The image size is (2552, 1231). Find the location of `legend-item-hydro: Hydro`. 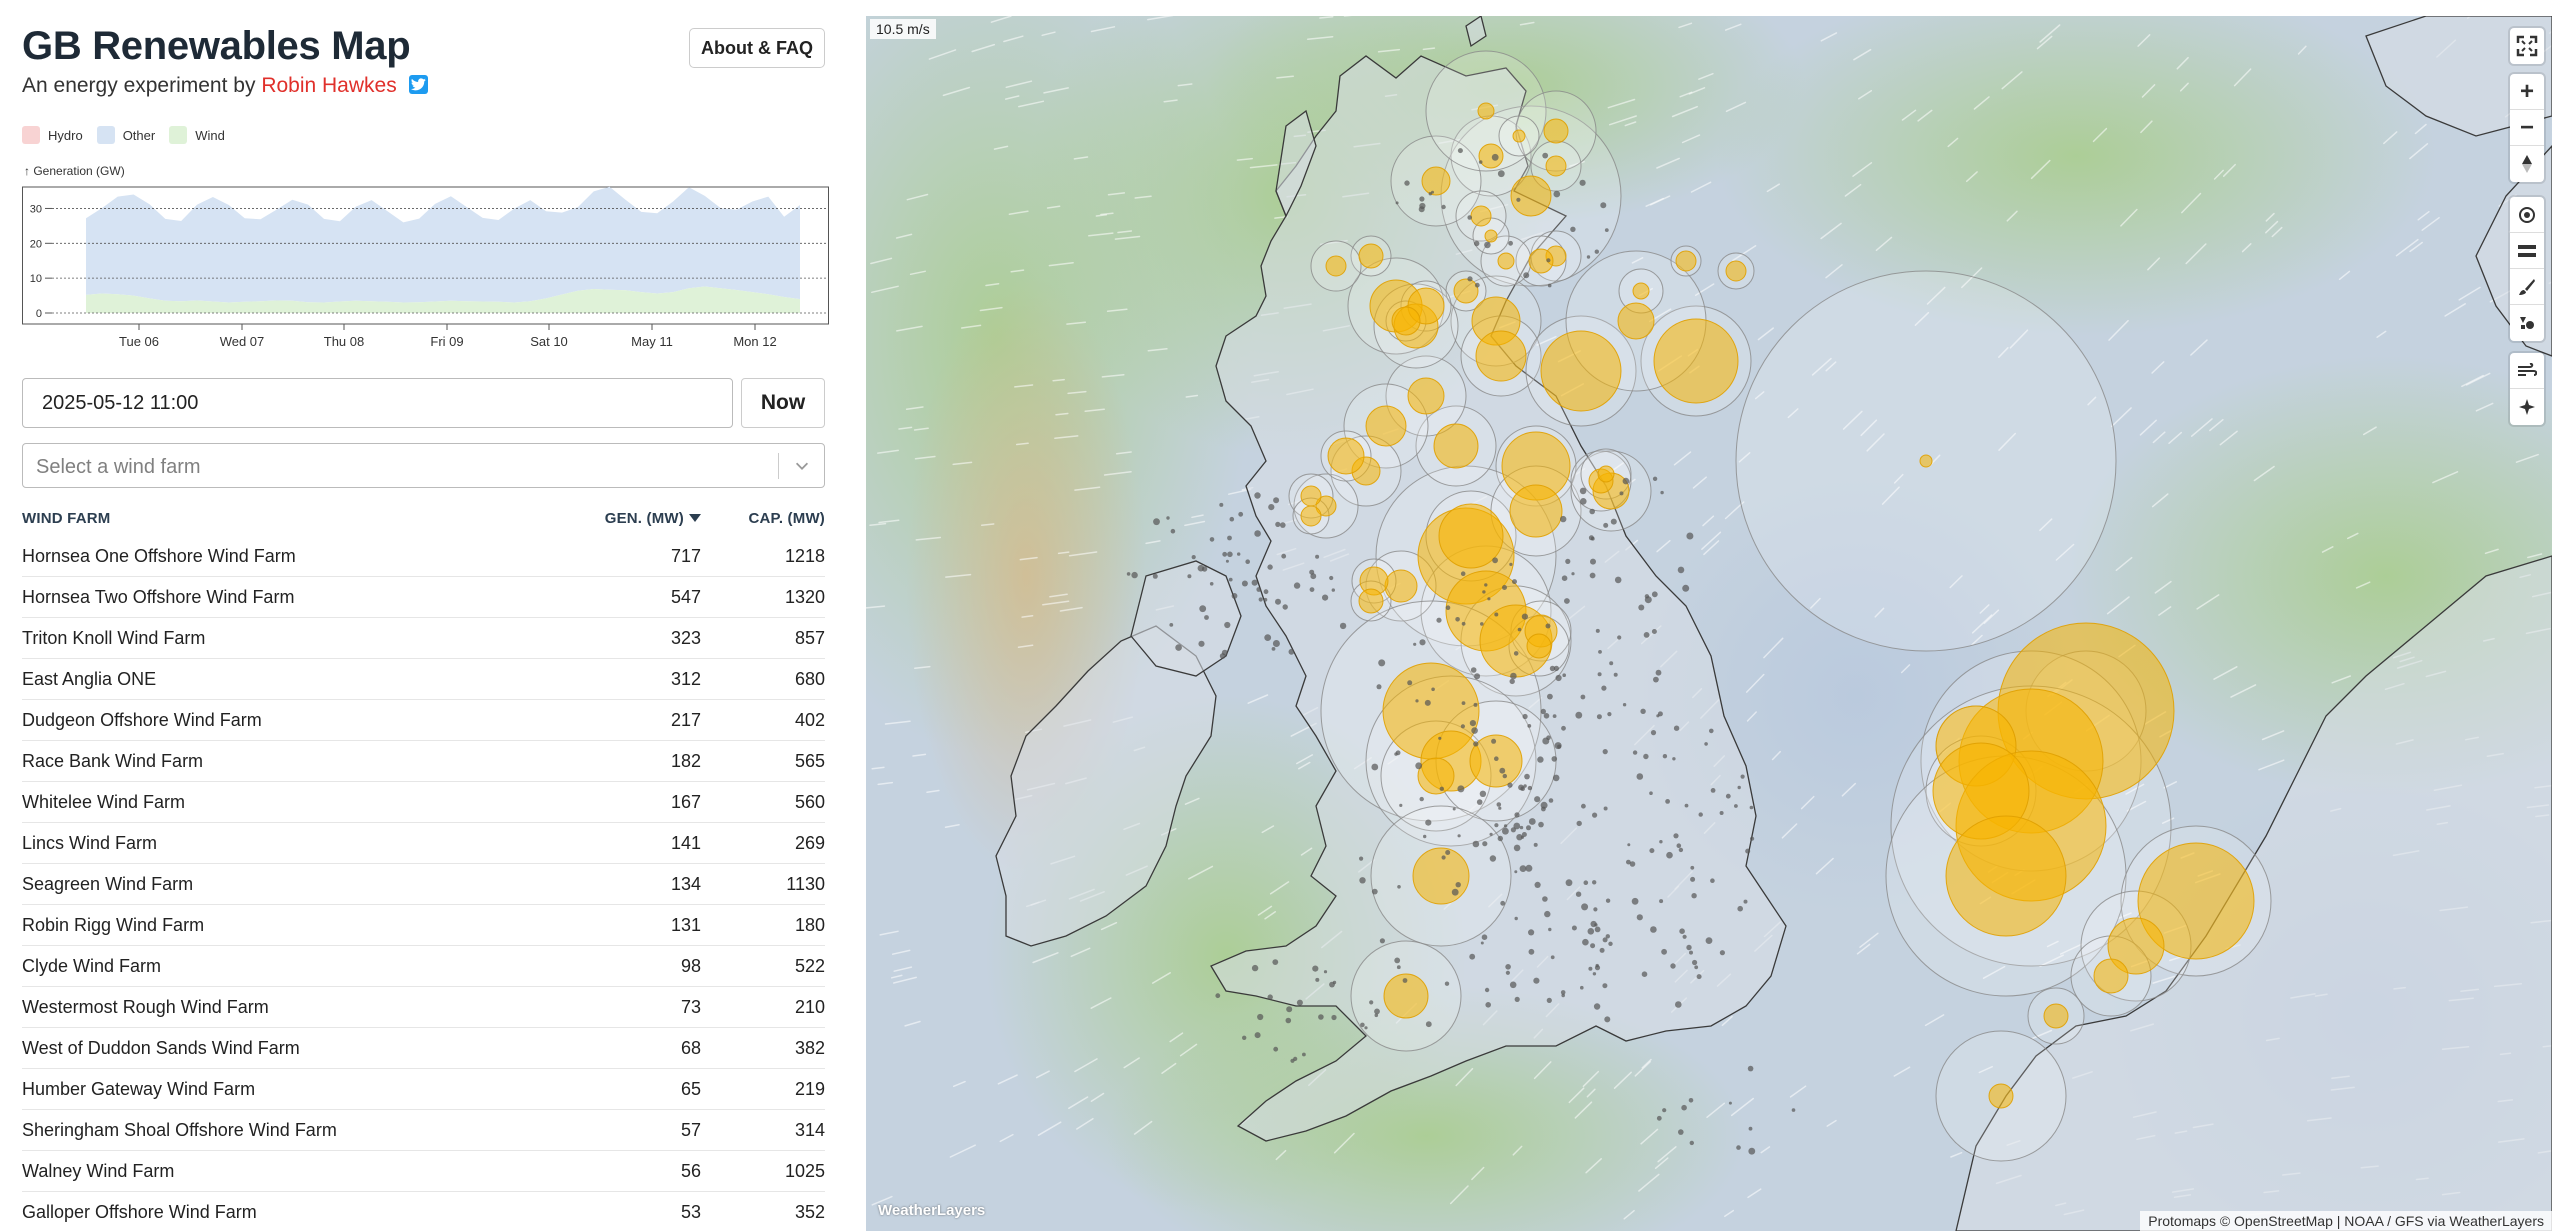

legend-item-hydro: Hydro is located at coordinates (52, 135).